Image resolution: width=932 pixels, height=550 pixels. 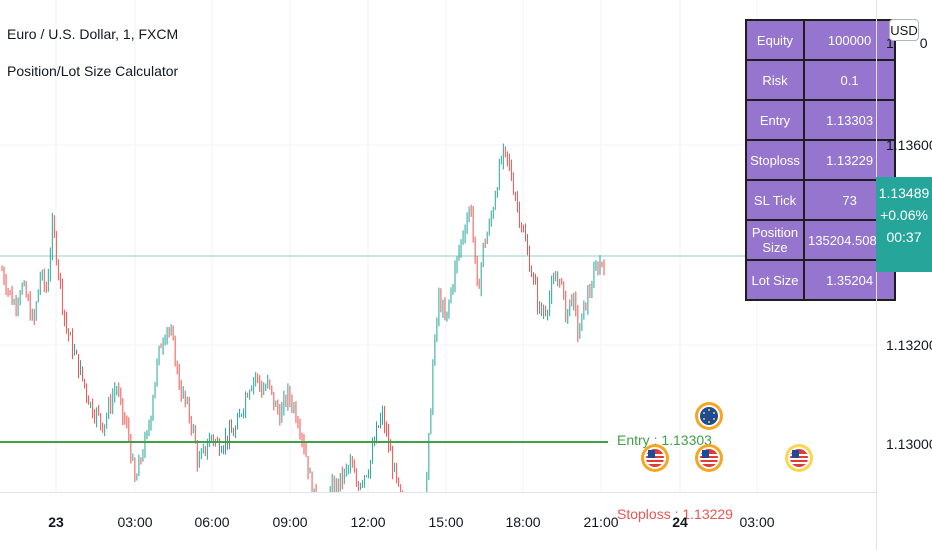 I want to click on table-key-cell: SL Tick, so click(x=775, y=200).